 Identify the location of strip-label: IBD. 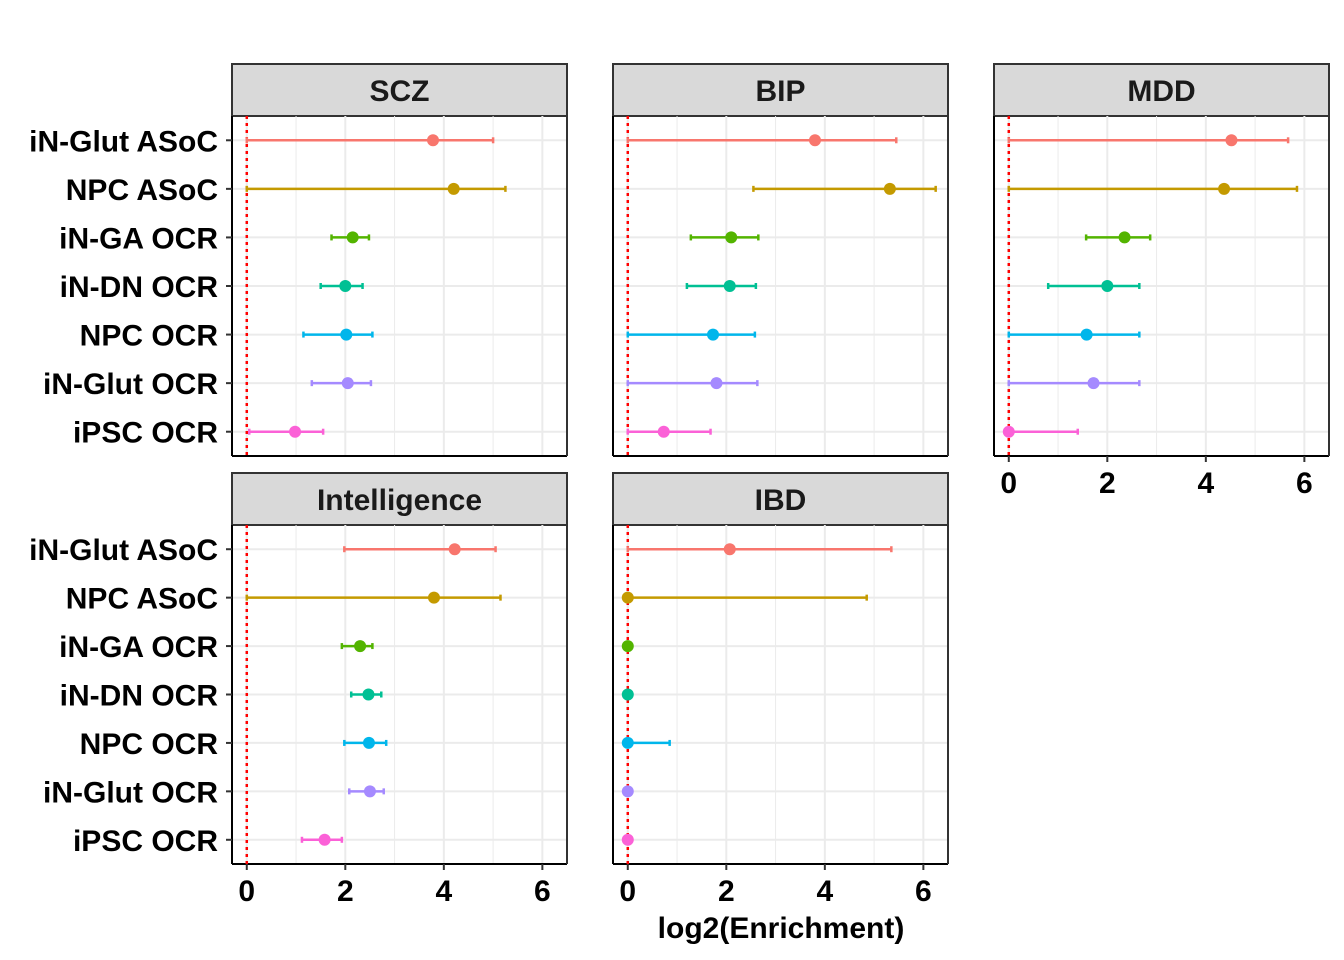
(781, 500).